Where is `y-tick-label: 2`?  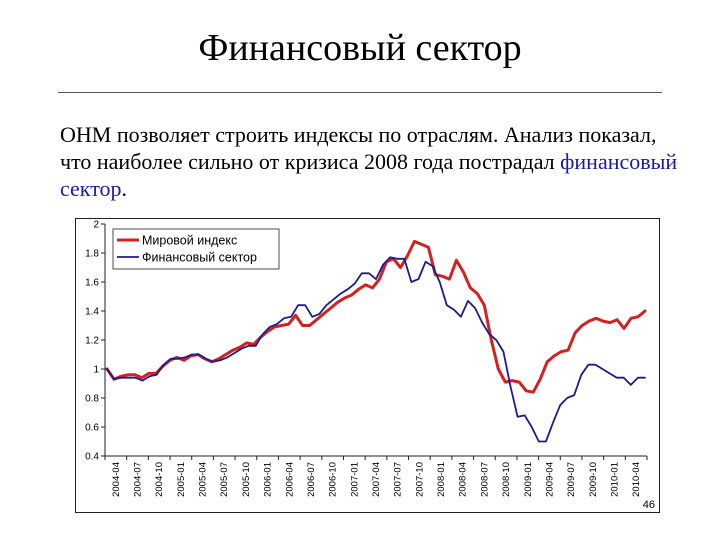
y-tick-label: 2 is located at coordinates (96, 225).